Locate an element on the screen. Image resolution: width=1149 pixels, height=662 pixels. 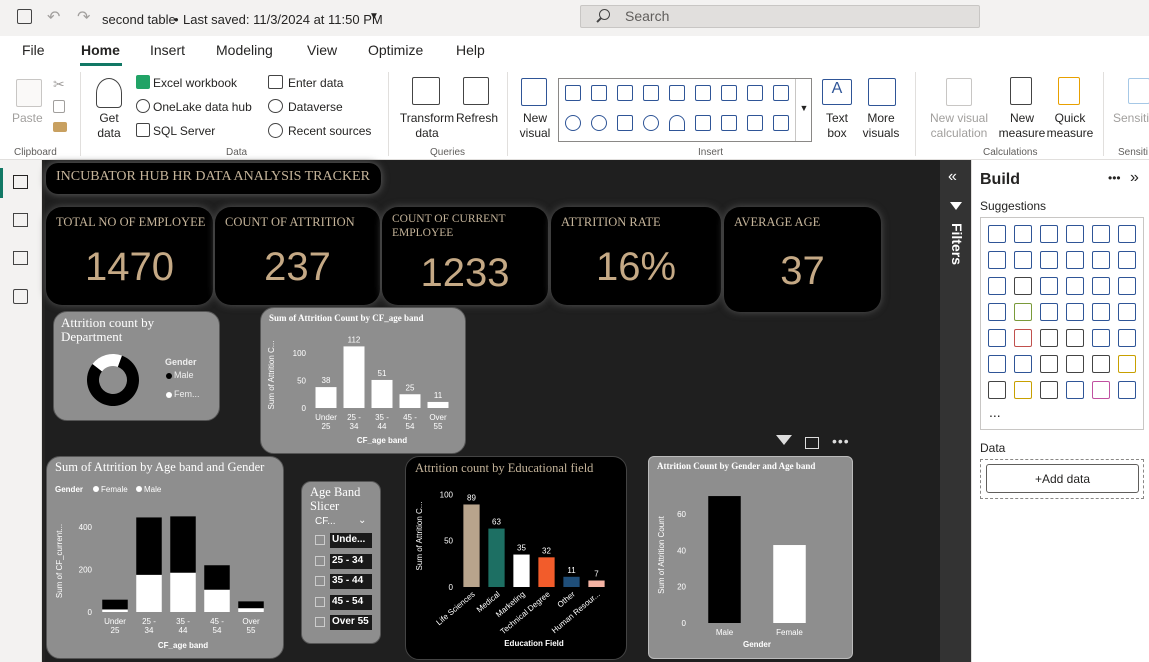
cut-icon: ✂ is located at coordinates (59, 84).